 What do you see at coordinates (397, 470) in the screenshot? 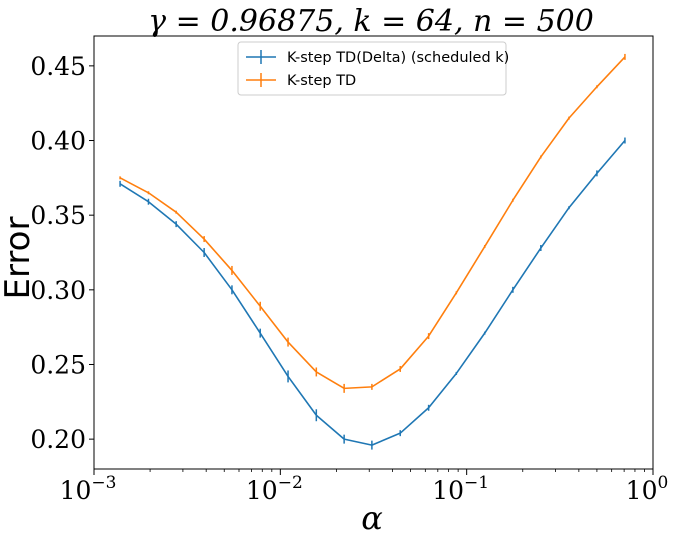
I see `x-minor-ticks` at bounding box center [397, 470].